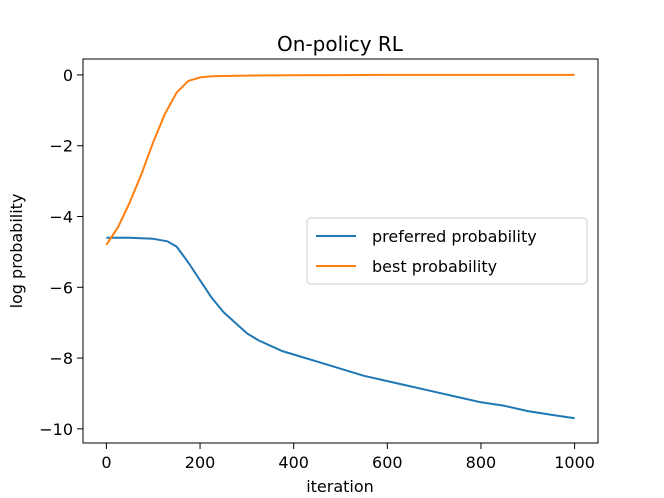 Image resolution: width=664 pixels, height=498 pixels. What do you see at coordinates (68, 75) in the screenshot?
I see `y-tick-label: 0` at bounding box center [68, 75].